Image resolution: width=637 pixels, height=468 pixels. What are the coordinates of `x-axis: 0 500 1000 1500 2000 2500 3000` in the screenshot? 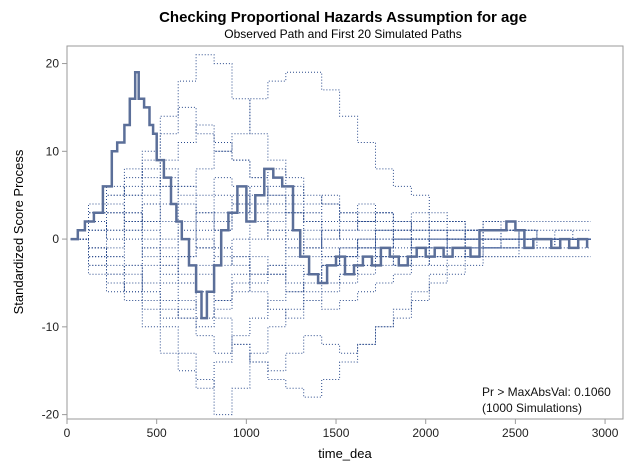 It's located at (341, 429).